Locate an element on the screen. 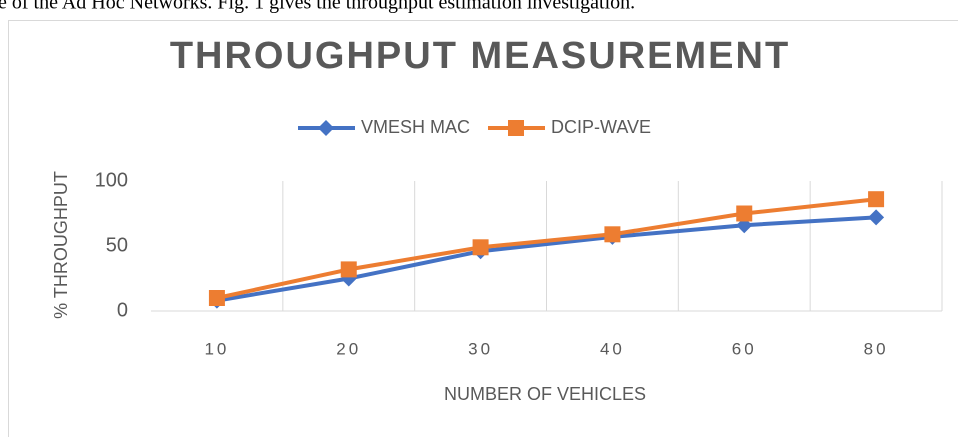 Image resolution: width=958 pixels, height=437 pixels. x-axis-label: NUMBER OF VEHICLES is located at coordinates (545, 394).